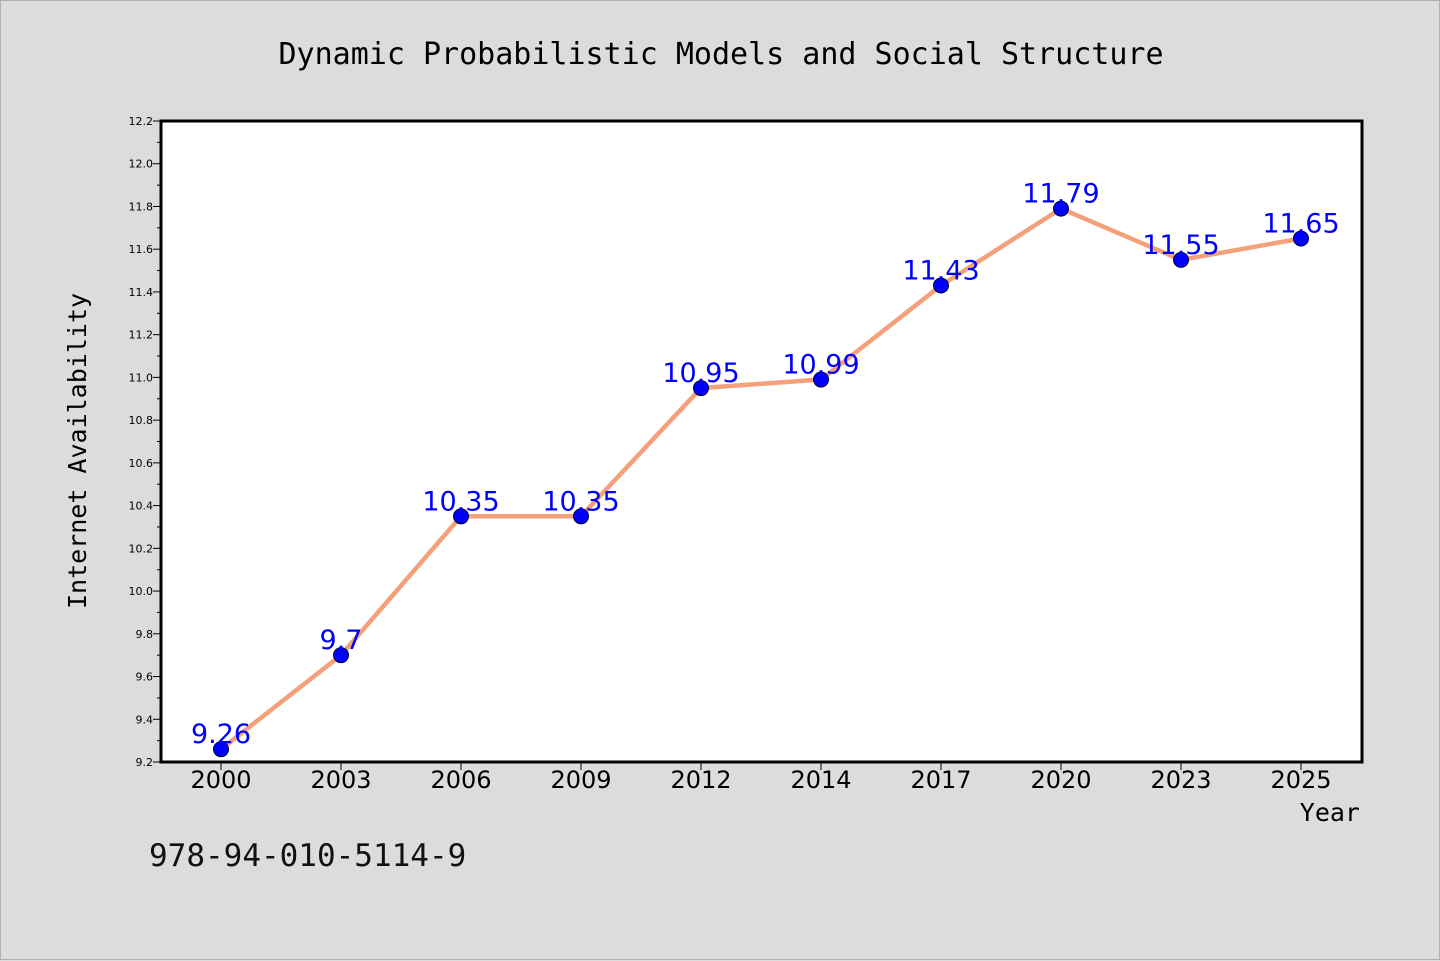 The width and height of the screenshot is (1440, 961). I want to click on x-tick-label: 2017, so click(940, 780).